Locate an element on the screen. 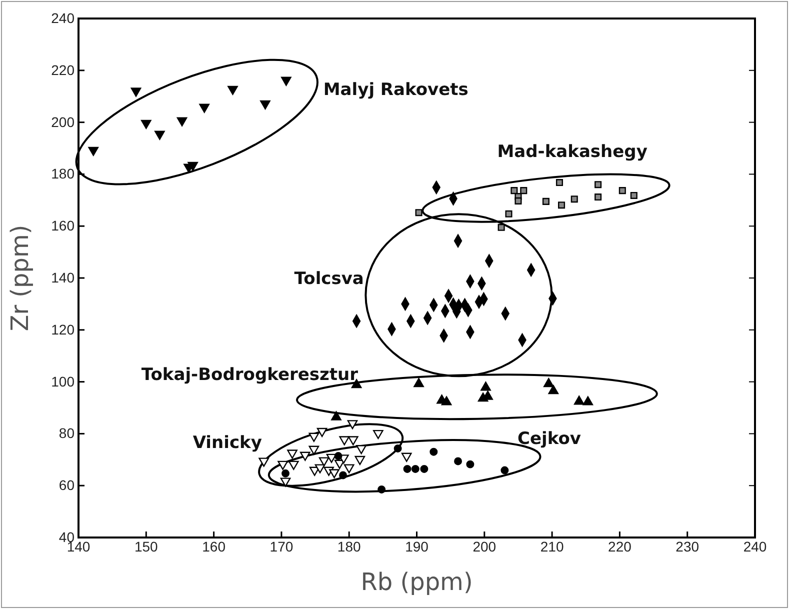 This screenshot has height=610, width=790. series-label: Malyj Rakovets is located at coordinates (395, 90).